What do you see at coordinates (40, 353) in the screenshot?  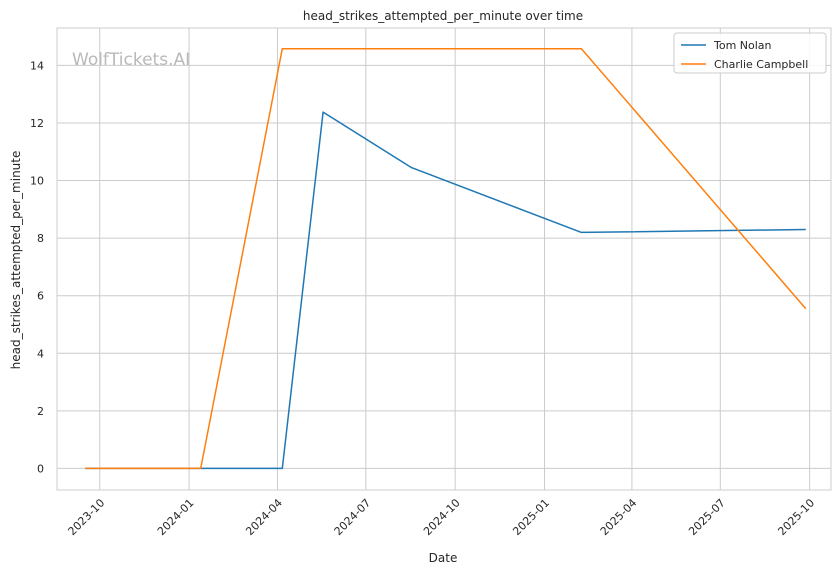 I see `y-tick-label: 4` at bounding box center [40, 353].